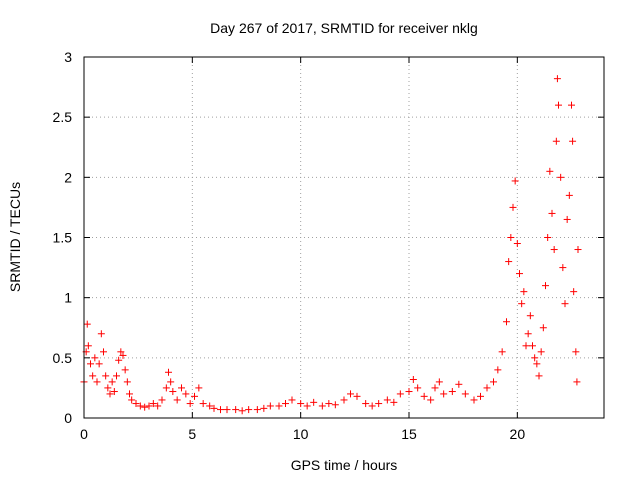 The width and height of the screenshot is (640, 480). What do you see at coordinates (84, 434) in the screenshot?
I see `x-tick-label: 0` at bounding box center [84, 434].